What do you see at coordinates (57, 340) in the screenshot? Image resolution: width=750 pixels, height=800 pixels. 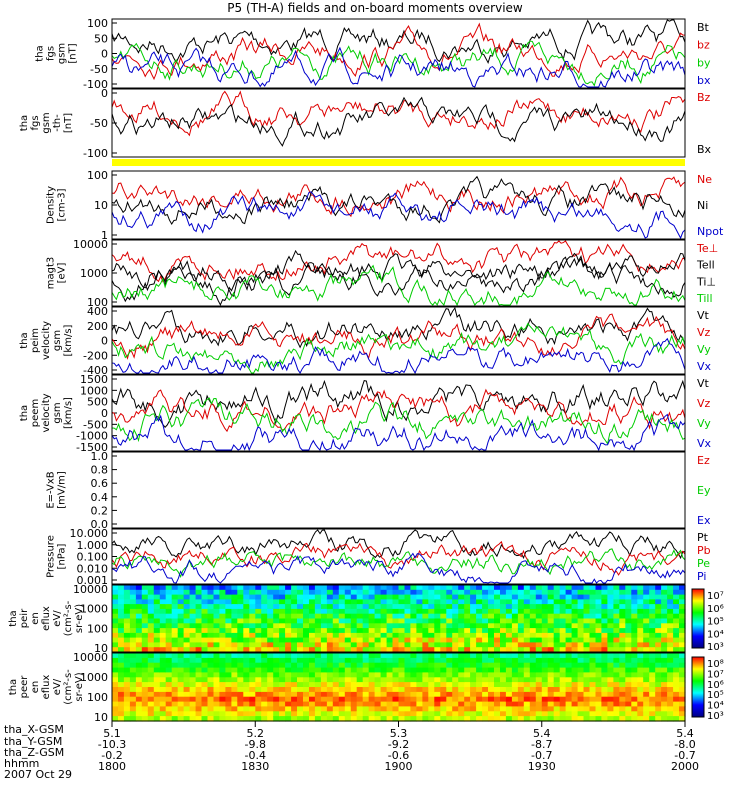 I see `ylabel-line: gsm` at bounding box center [57, 340].